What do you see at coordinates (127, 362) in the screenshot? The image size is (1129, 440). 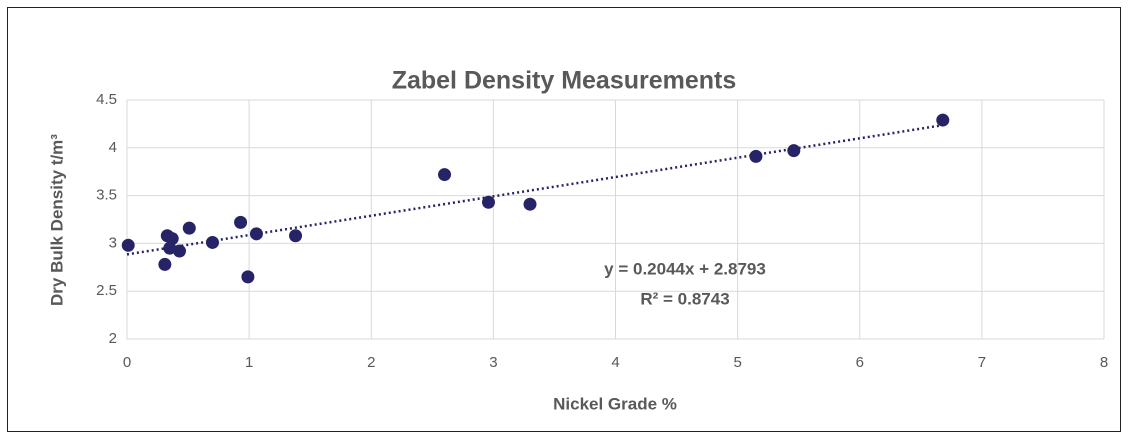 I see `x-tick-label: 0` at bounding box center [127, 362].